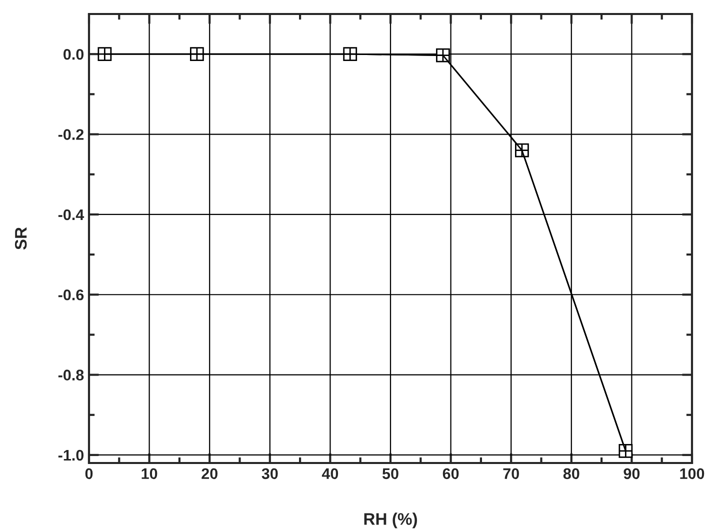 The width and height of the screenshot is (711, 530). I want to click on x-tick-label: 70, so click(511, 474).